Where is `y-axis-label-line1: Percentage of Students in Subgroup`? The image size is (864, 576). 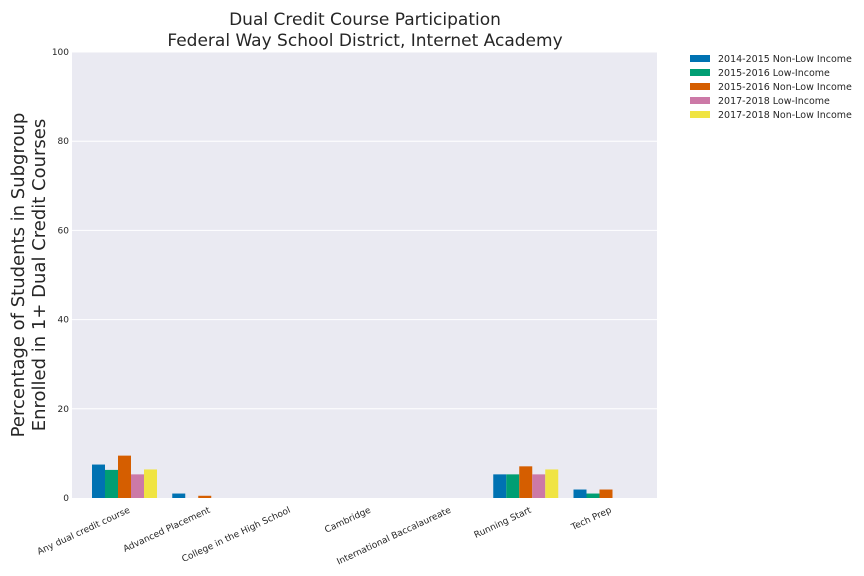
y-axis-label-line1: Percentage of Students in Subgroup is located at coordinates (18, 275).